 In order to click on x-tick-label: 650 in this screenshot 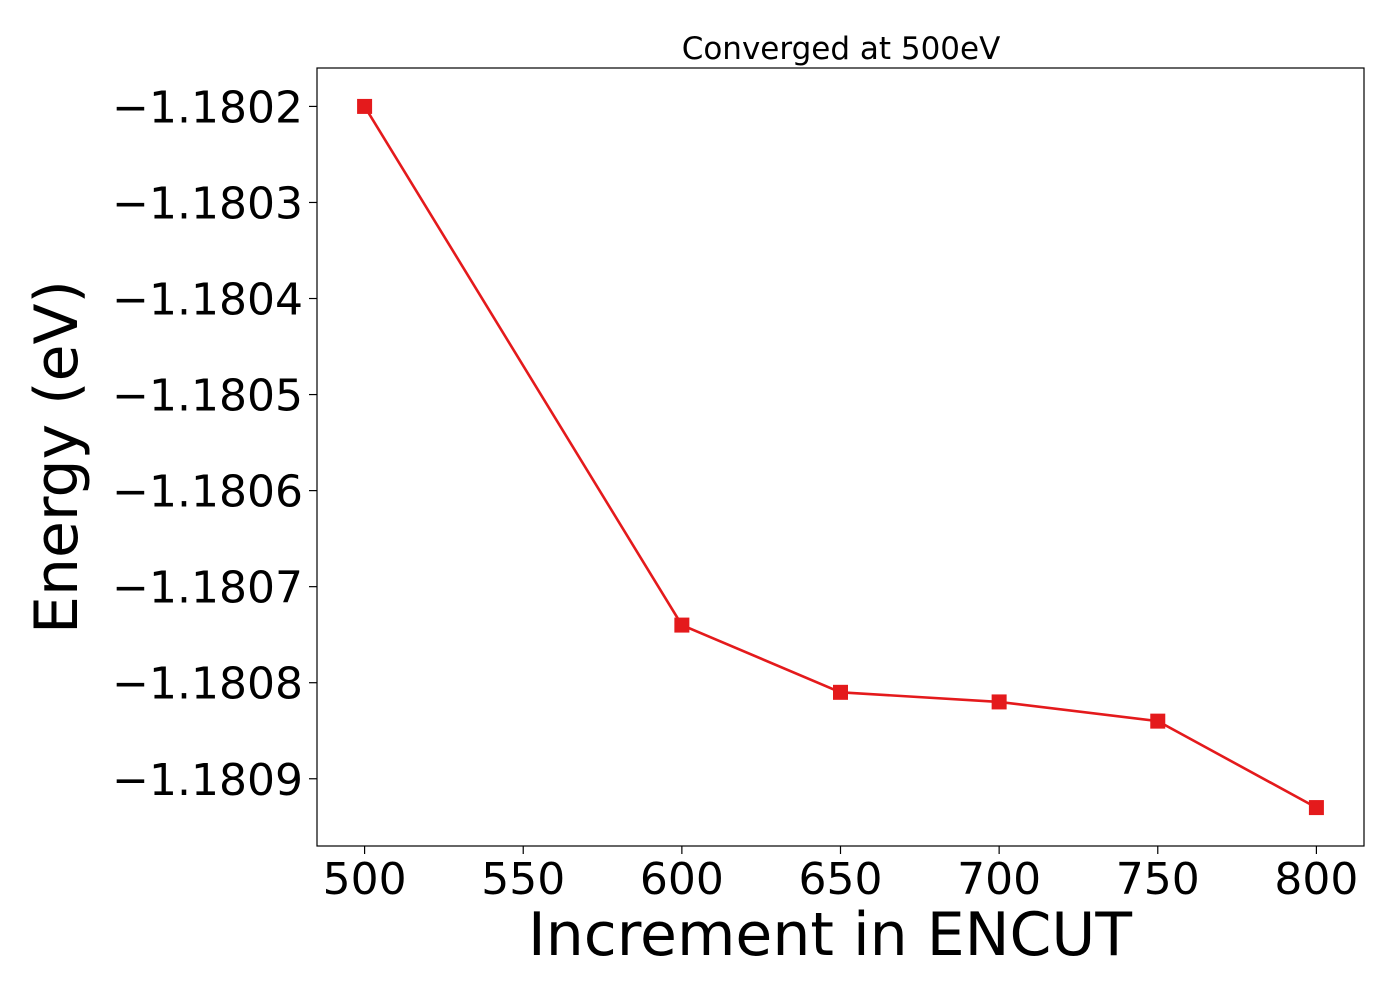, I will do `click(841, 879)`.